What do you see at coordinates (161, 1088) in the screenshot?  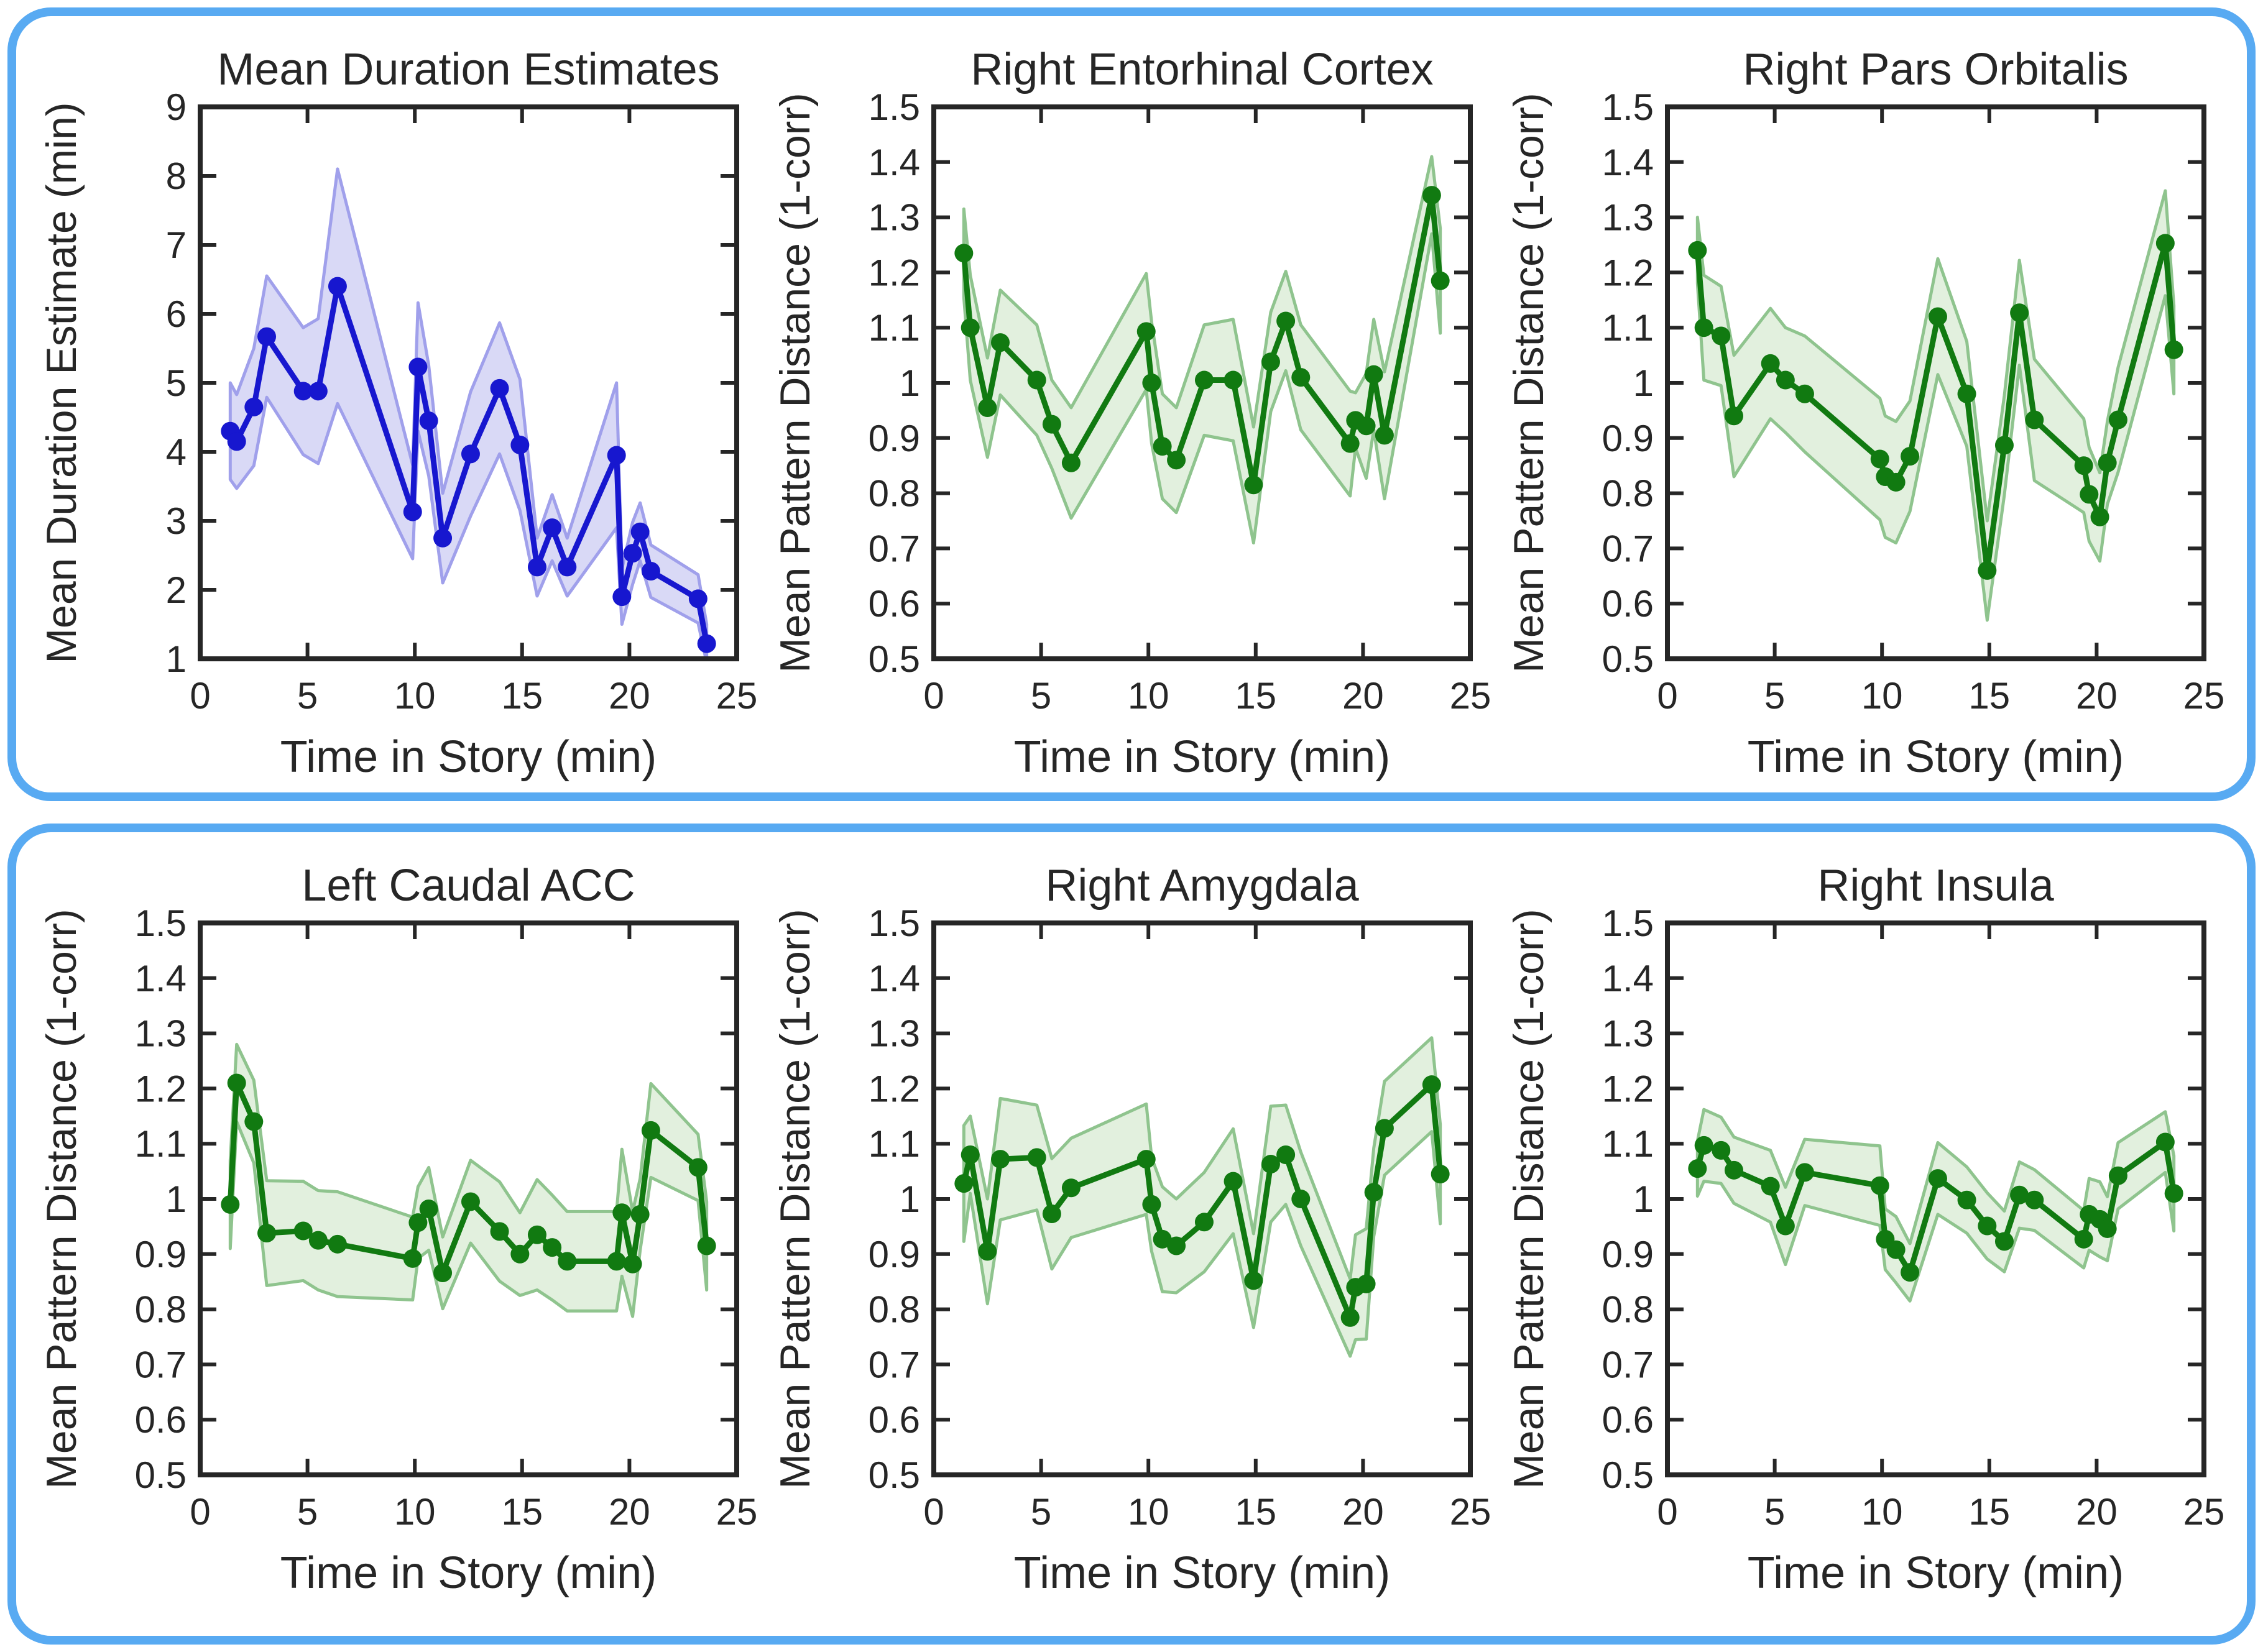 I see `y-tick-label: 1.2` at bounding box center [161, 1088].